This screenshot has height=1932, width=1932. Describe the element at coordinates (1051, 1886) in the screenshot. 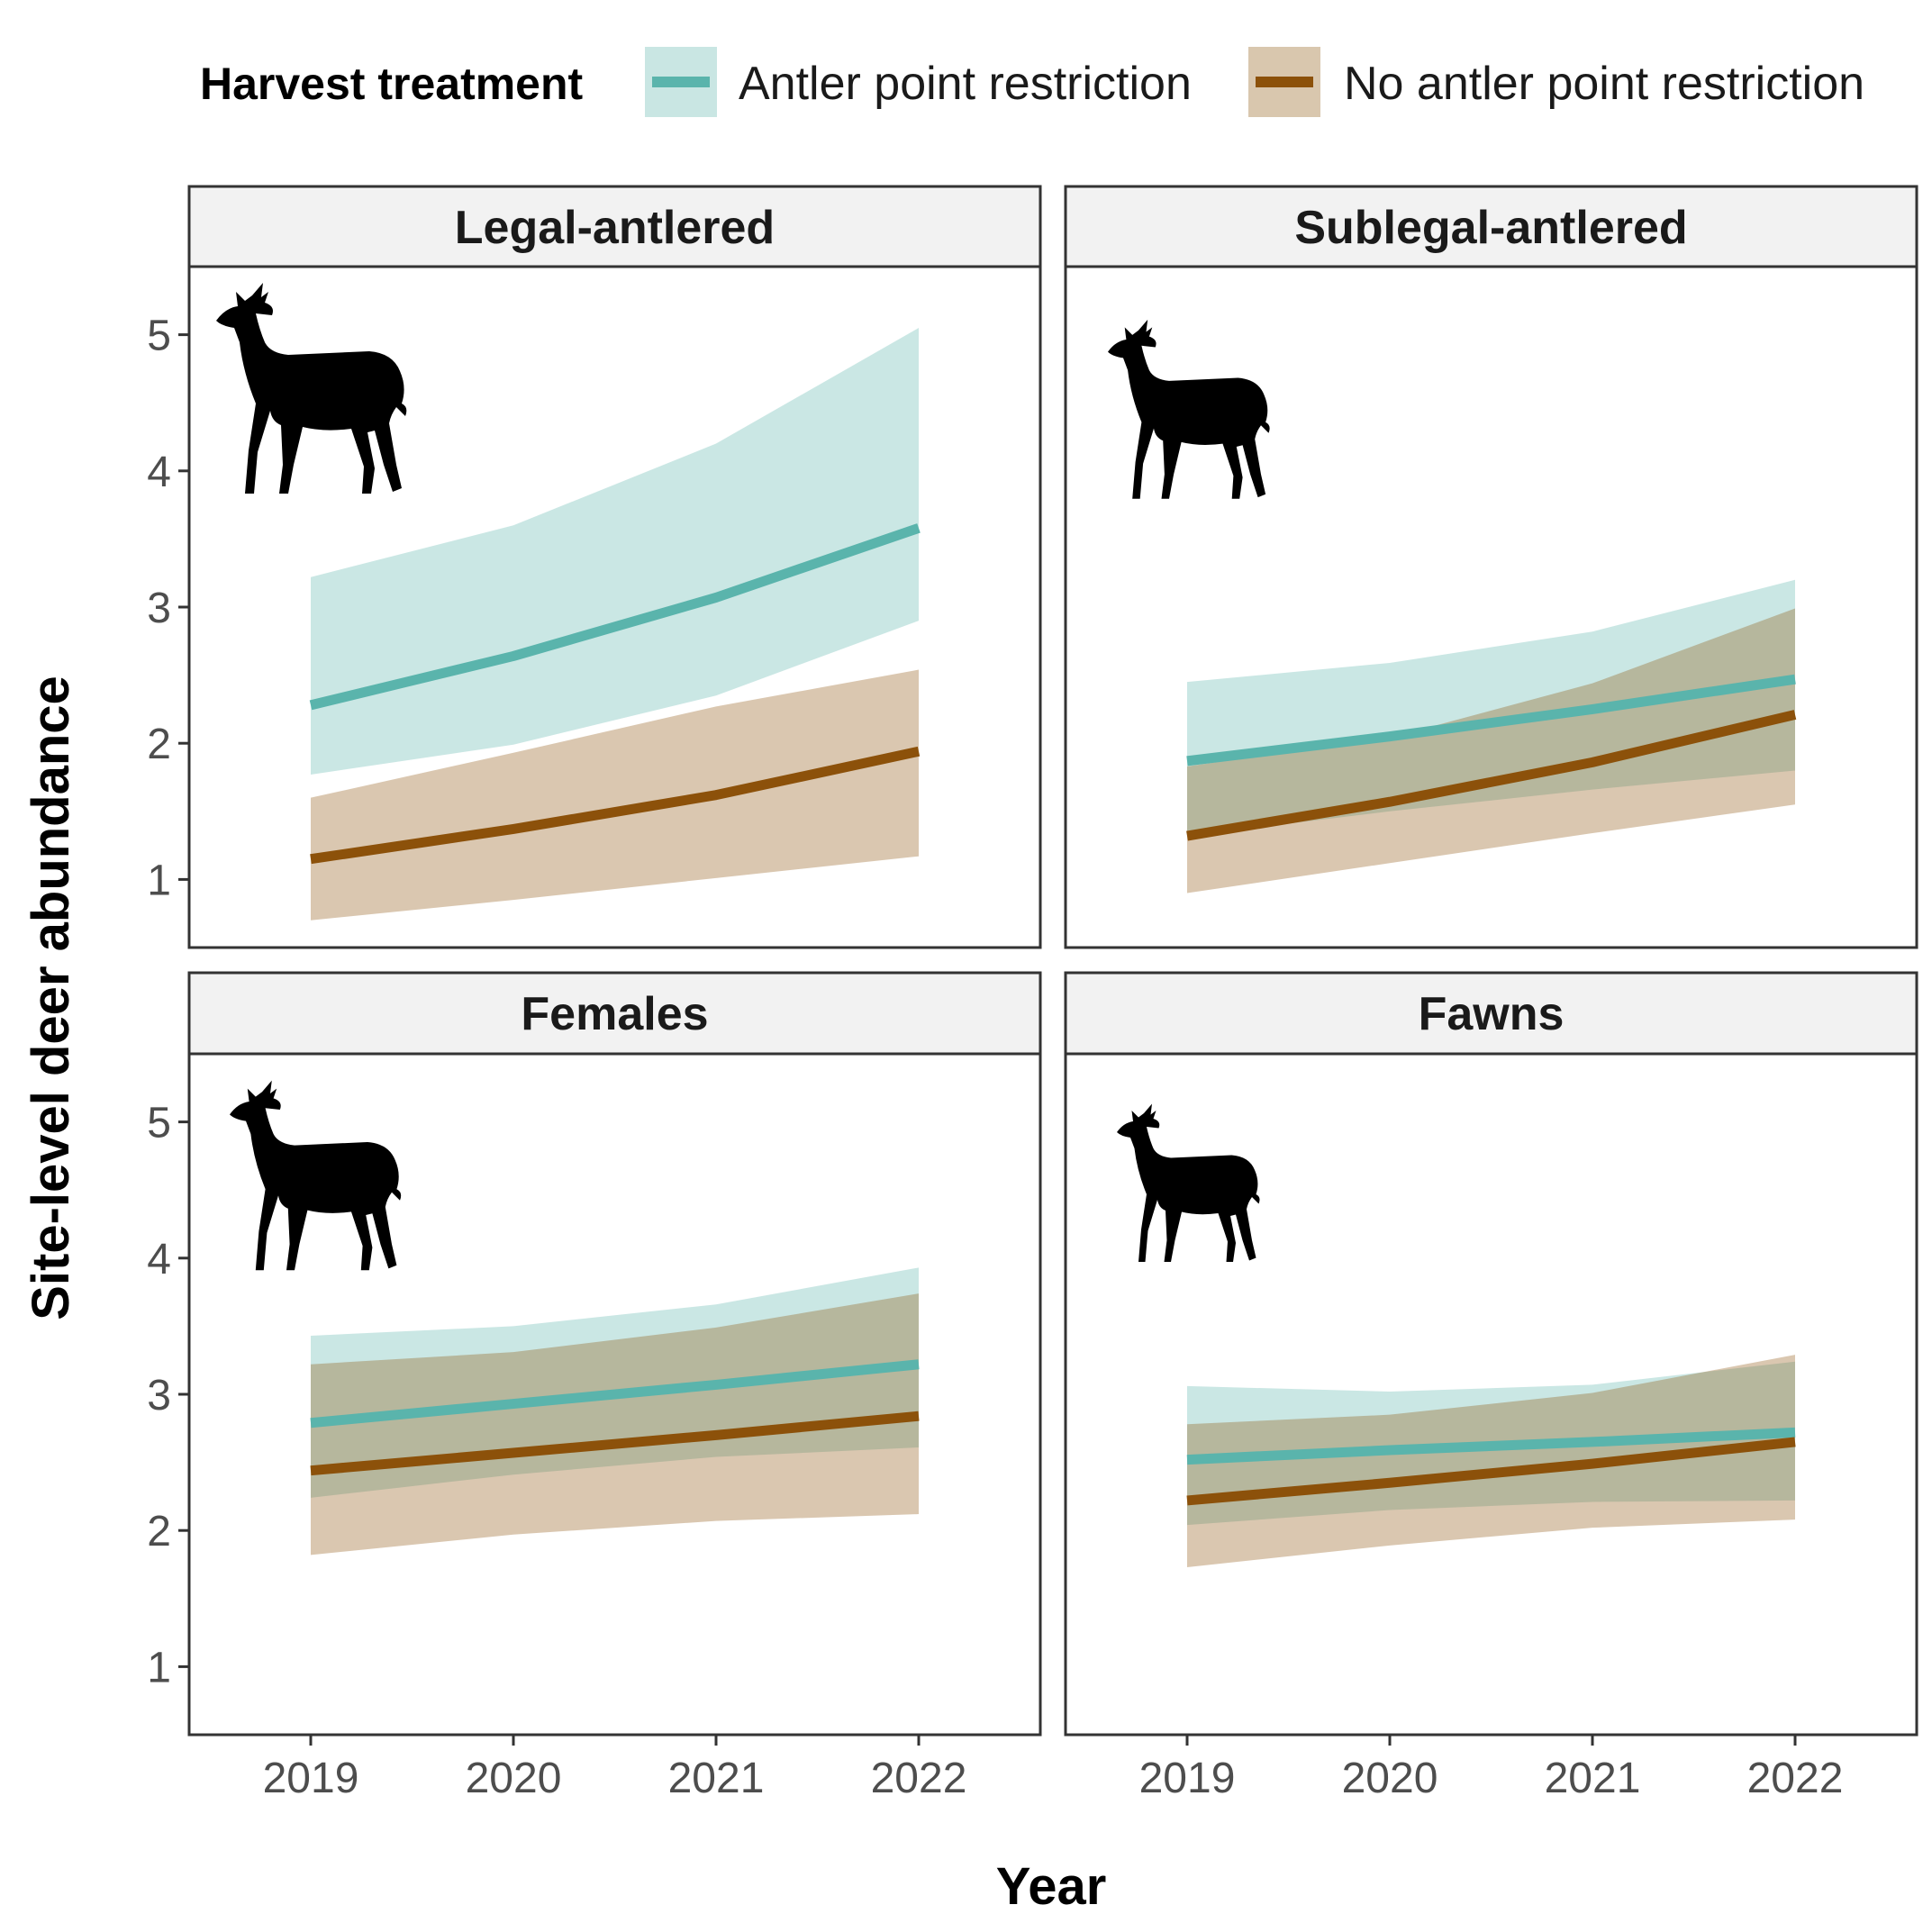

I see `x-axis-title: Year` at that location.